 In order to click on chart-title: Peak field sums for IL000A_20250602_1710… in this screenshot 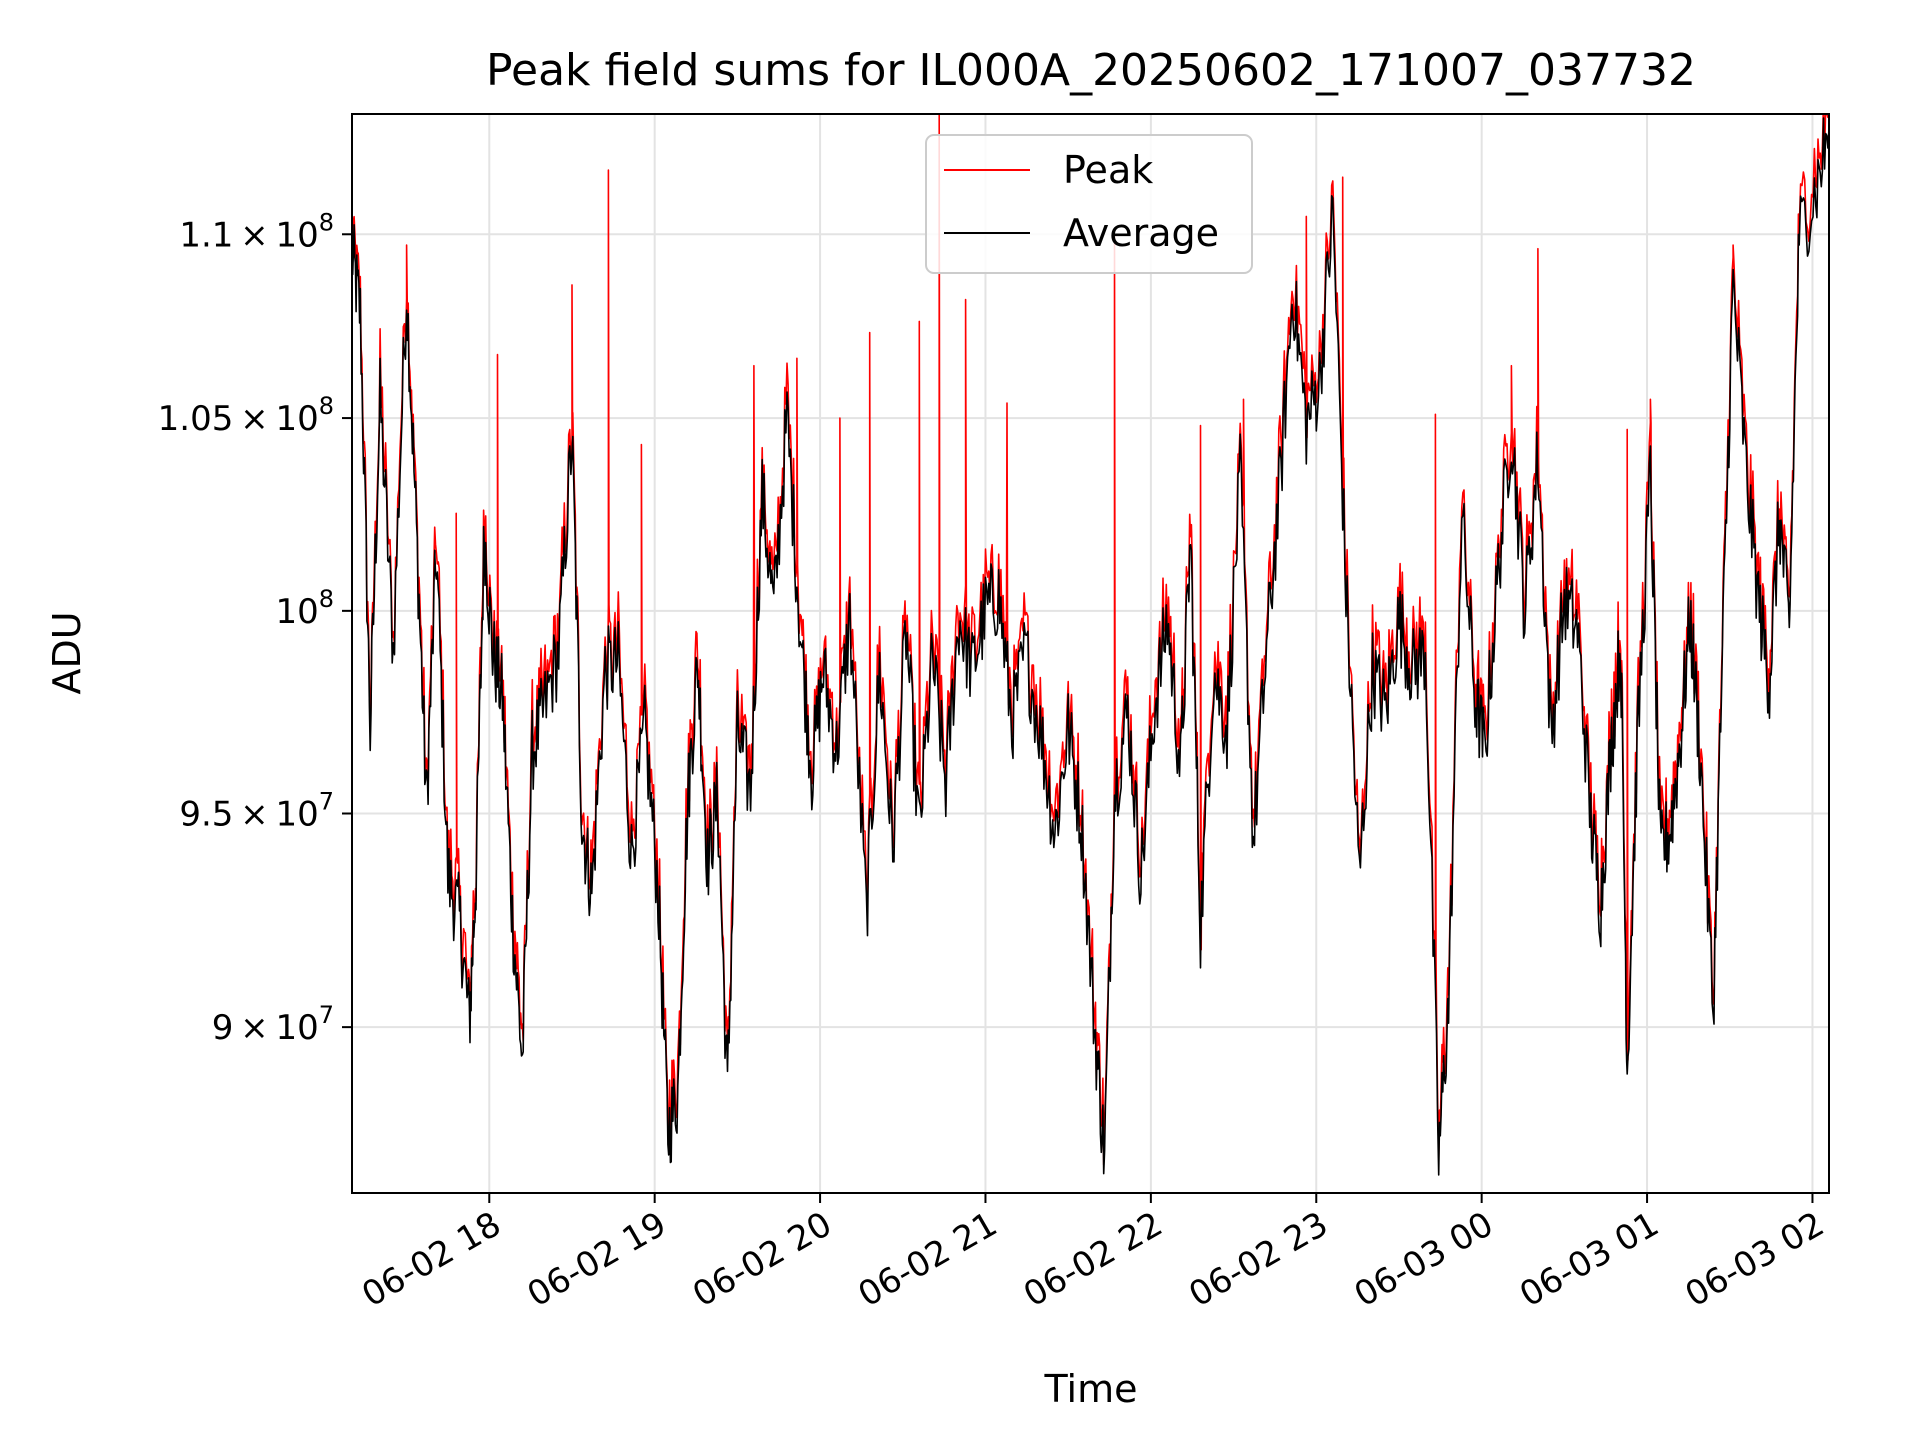, I will do `click(1091, 70)`.